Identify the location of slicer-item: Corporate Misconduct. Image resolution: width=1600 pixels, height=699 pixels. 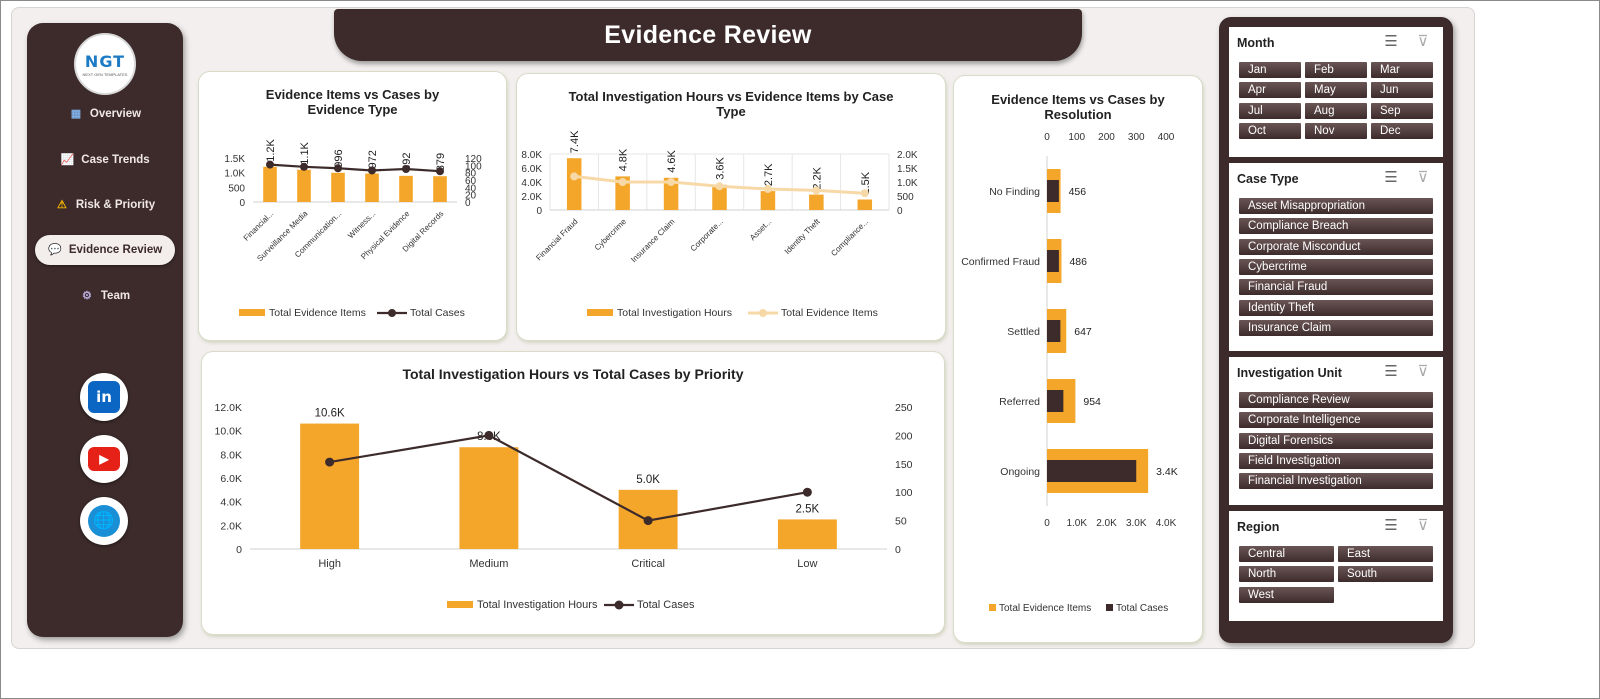
(1336, 246).